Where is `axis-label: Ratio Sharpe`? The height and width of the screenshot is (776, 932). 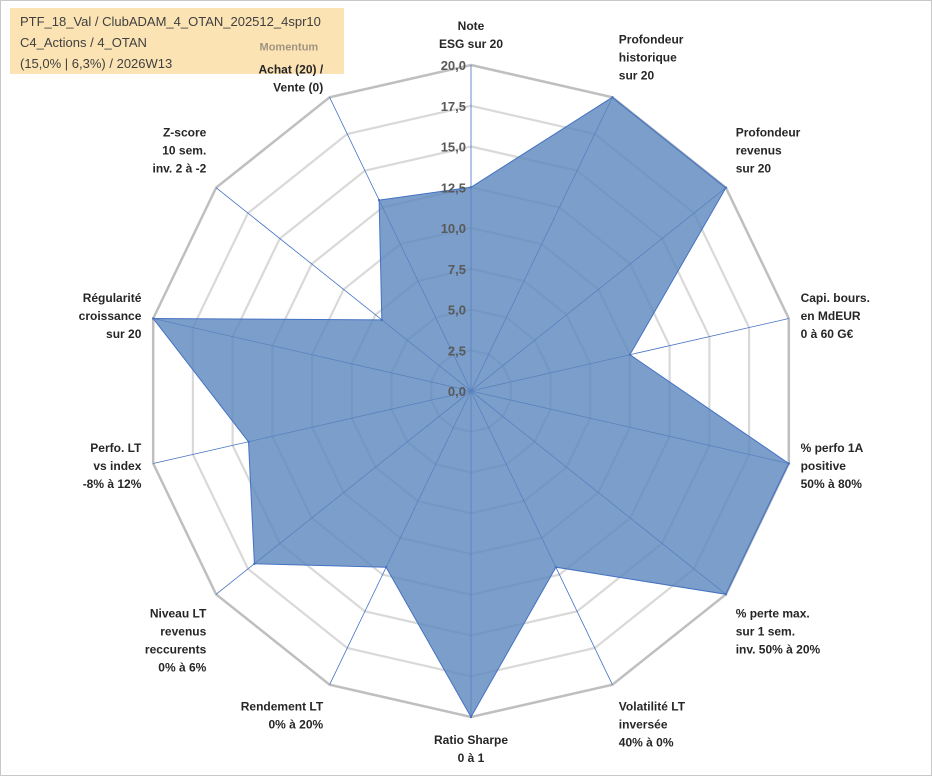
axis-label: Ratio Sharpe is located at coordinates (471, 740).